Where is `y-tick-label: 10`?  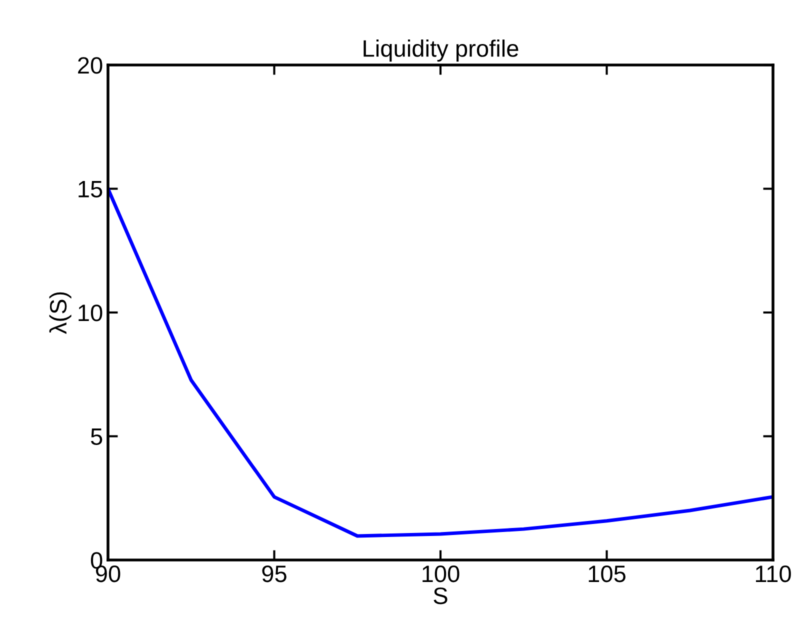
y-tick-label: 10 is located at coordinates (90, 313).